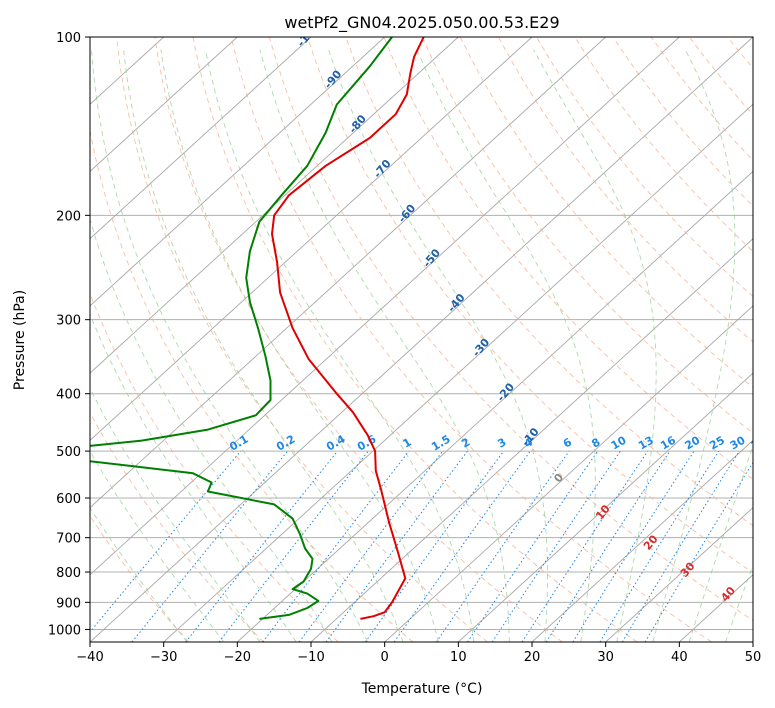 The height and width of the screenshot is (708, 775). Describe the element at coordinates (68, 499) in the screenshot. I see `y-tick-label: 600` at that location.